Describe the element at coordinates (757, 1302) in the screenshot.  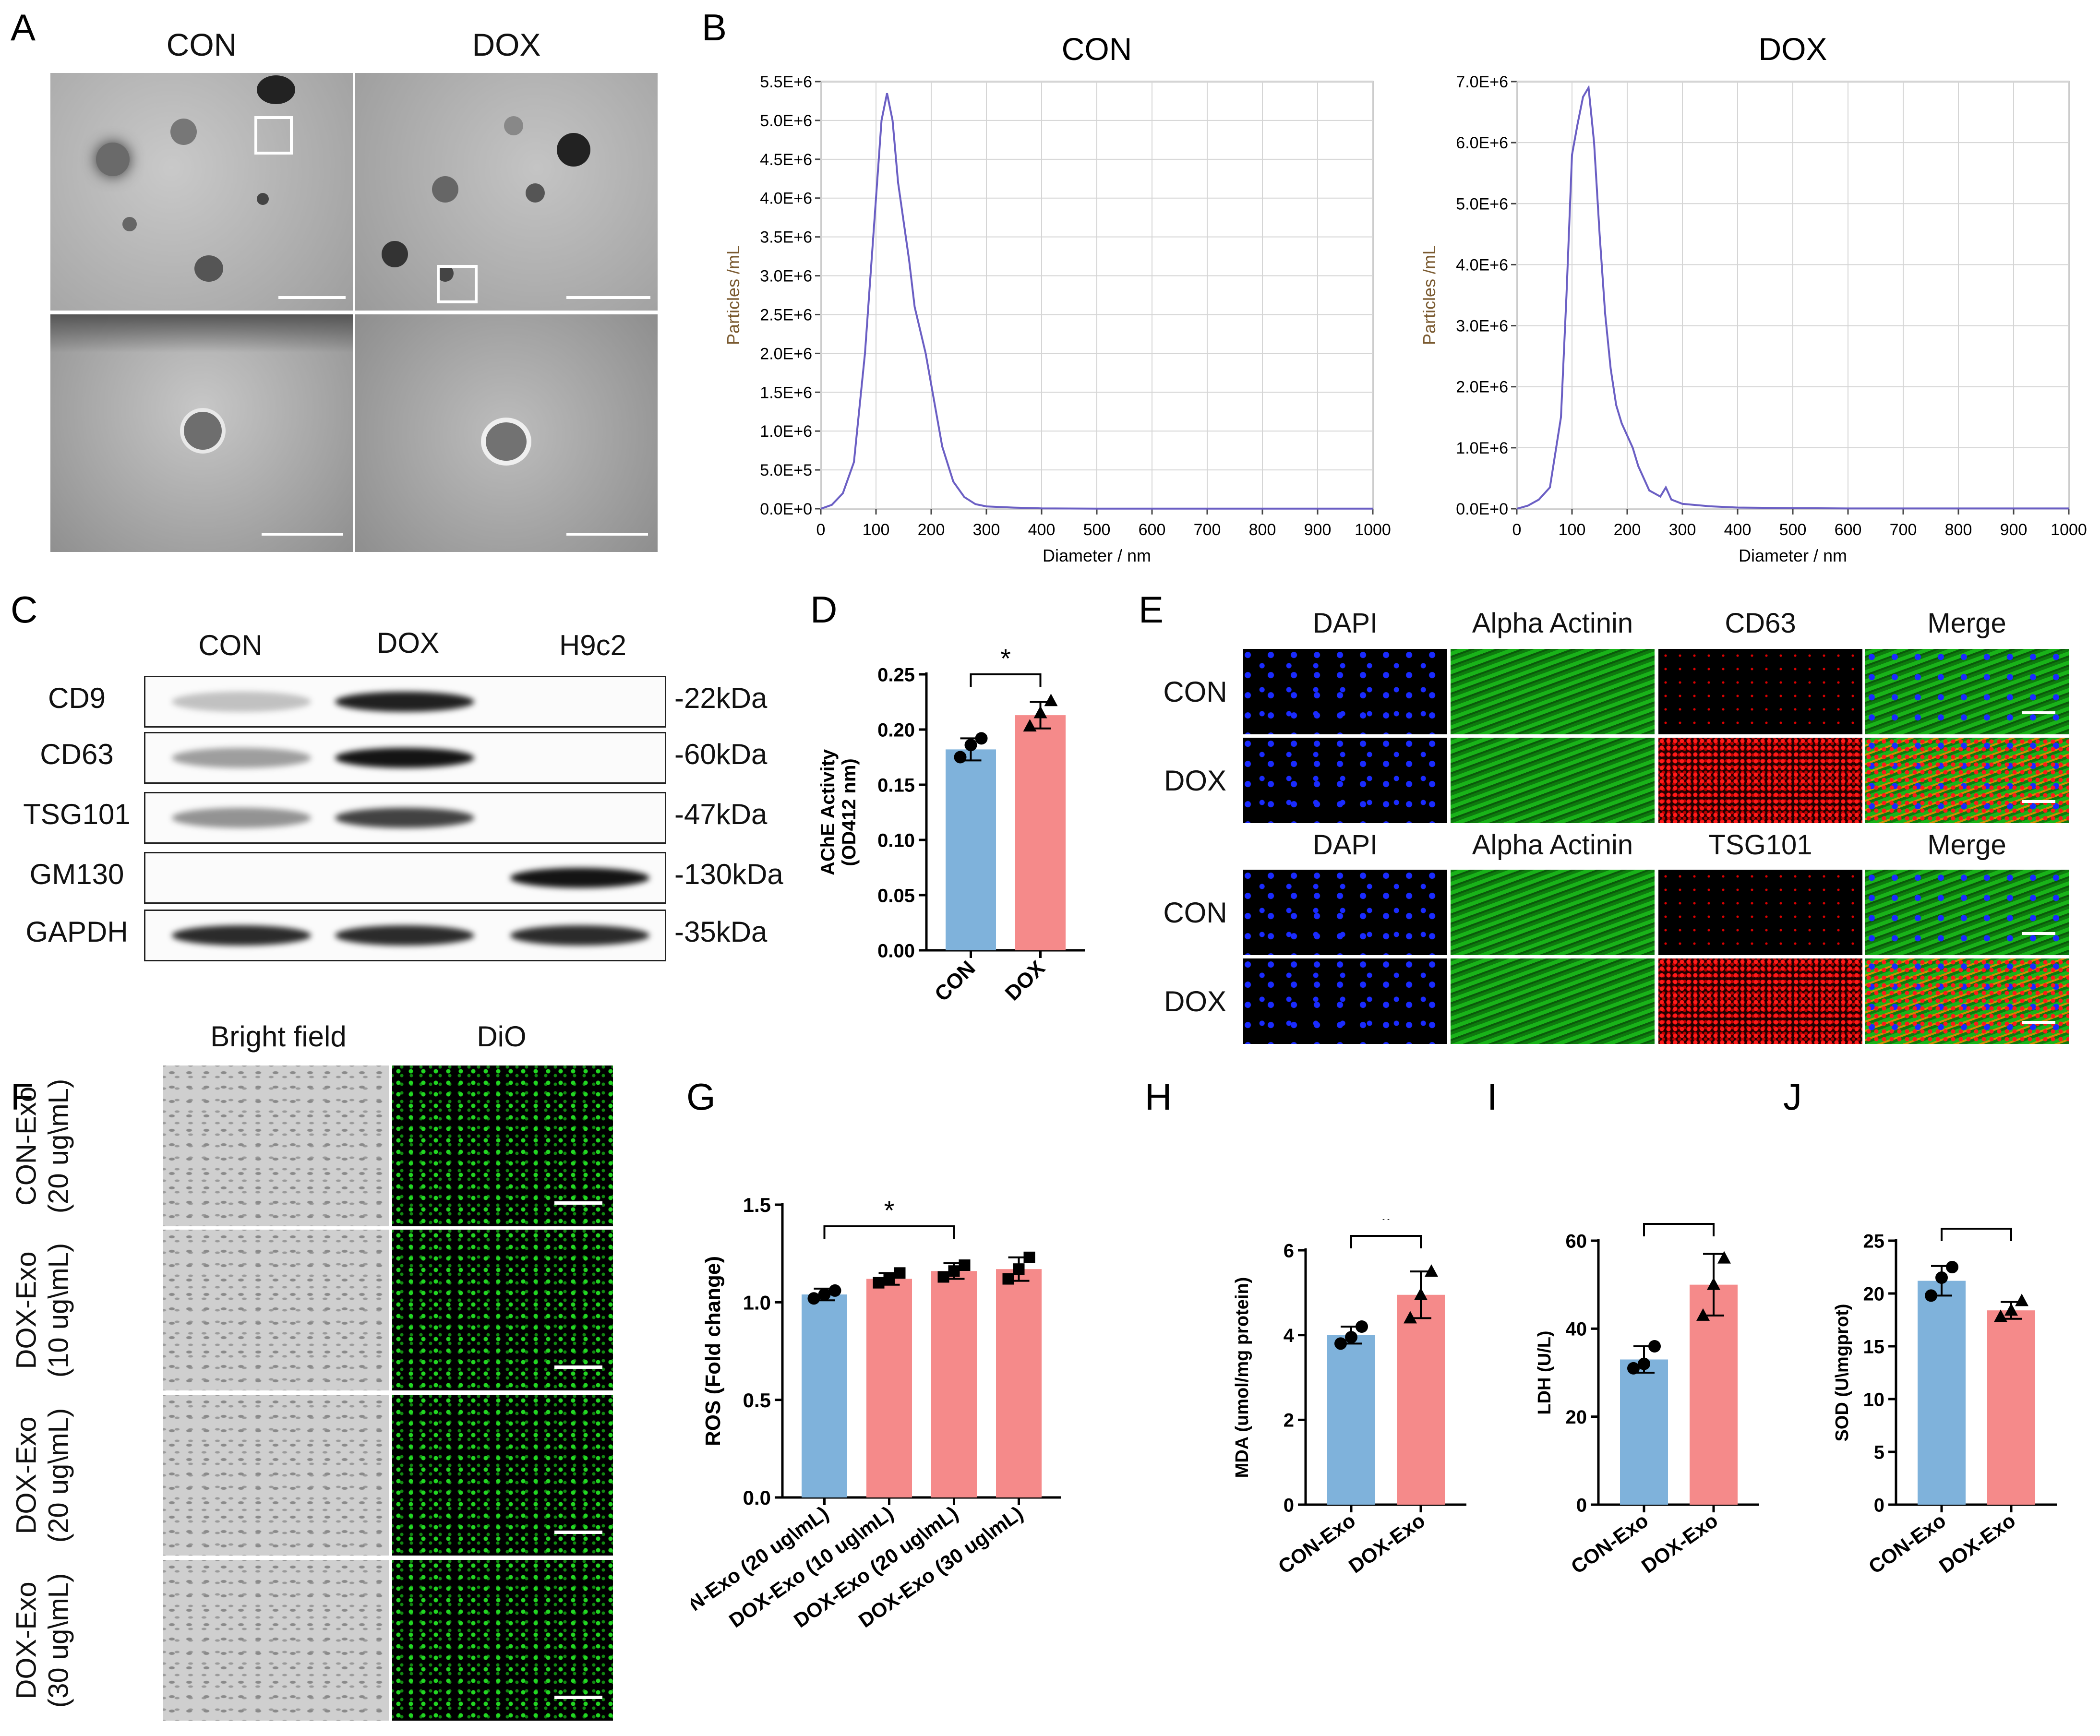
I see `y-tick-label: 1.0` at that location.